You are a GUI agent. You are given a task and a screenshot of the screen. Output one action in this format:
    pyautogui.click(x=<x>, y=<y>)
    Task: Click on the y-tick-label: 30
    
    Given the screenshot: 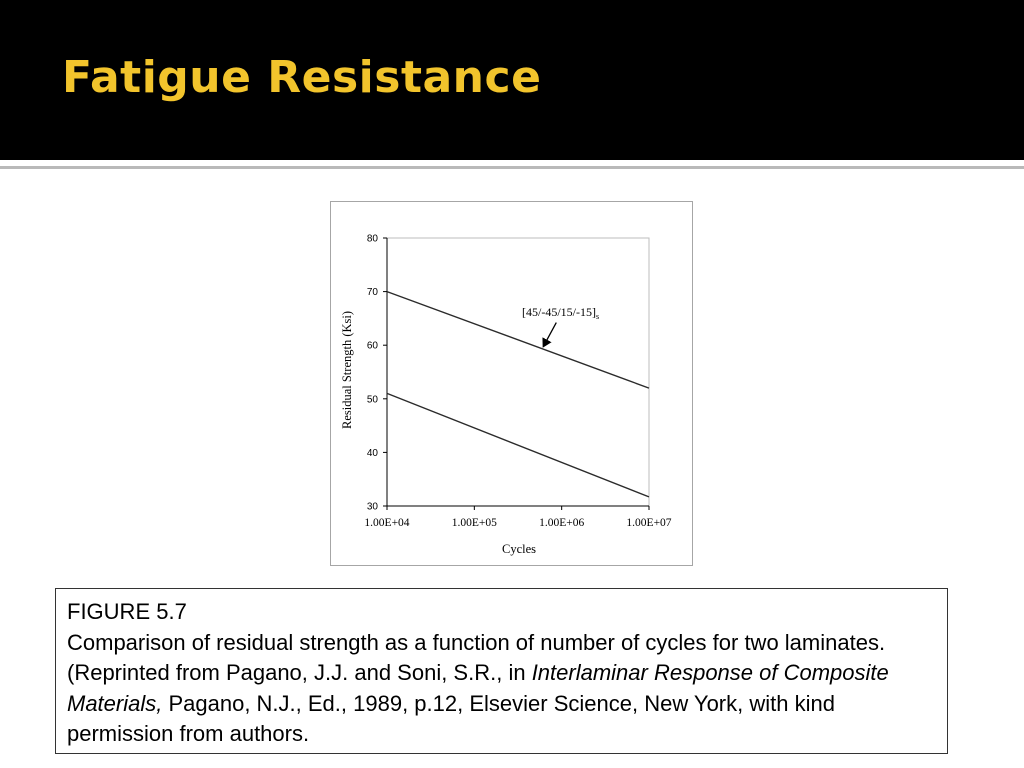 What is the action you would take?
    pyautogui.click(x=373, y=507)
    